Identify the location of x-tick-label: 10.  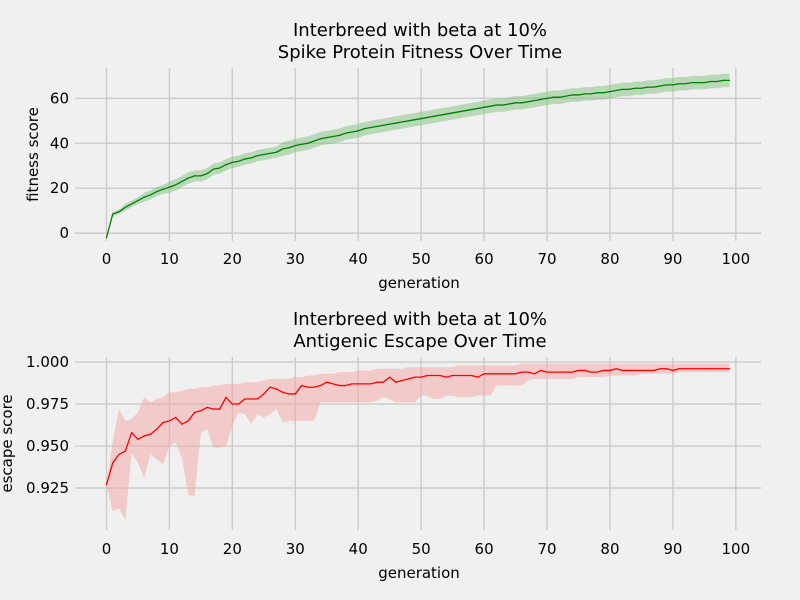
(169, 549).